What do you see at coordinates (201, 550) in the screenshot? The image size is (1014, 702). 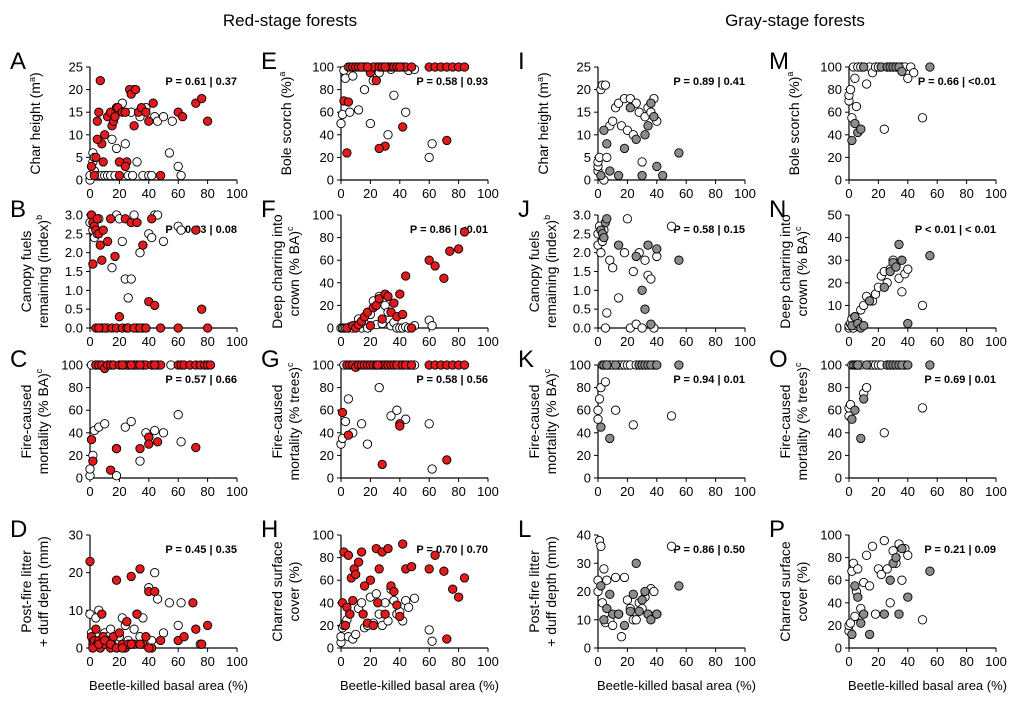 I see `stat-label-d: P = 0.45 | 0.35` at bounding box center [201, 550].